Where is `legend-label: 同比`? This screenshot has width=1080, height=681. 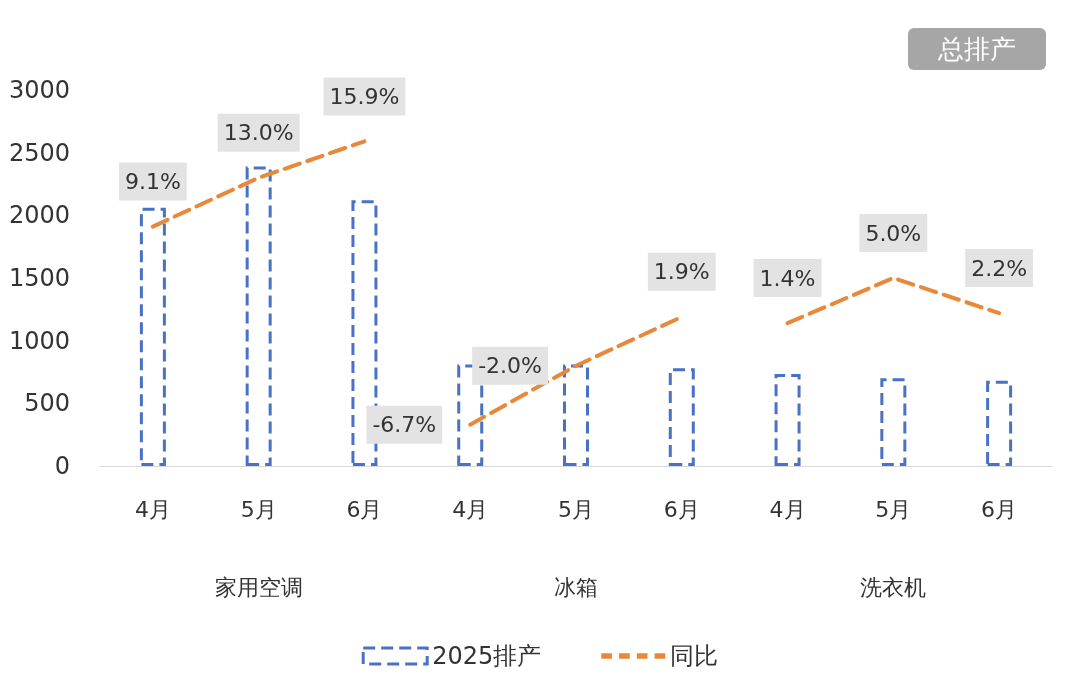 legend-label: 同比 is located at coordinates (694, 656).